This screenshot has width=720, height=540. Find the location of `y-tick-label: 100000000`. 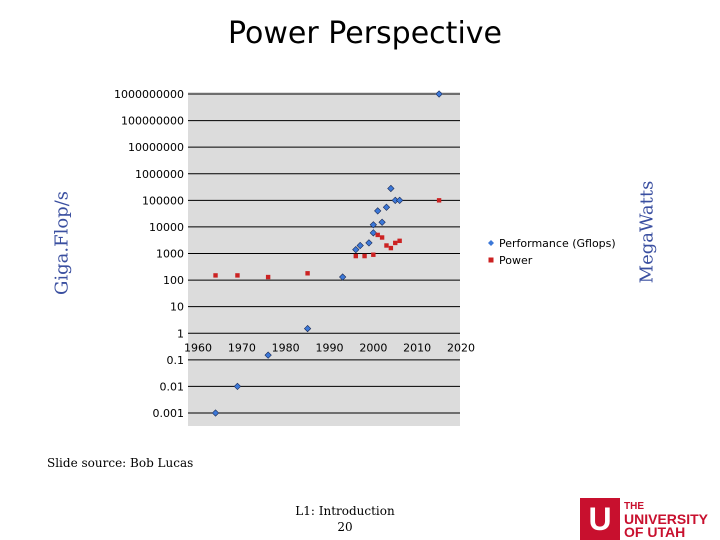

y-tick-label: 100000000 is located at coordinates (152, 121).